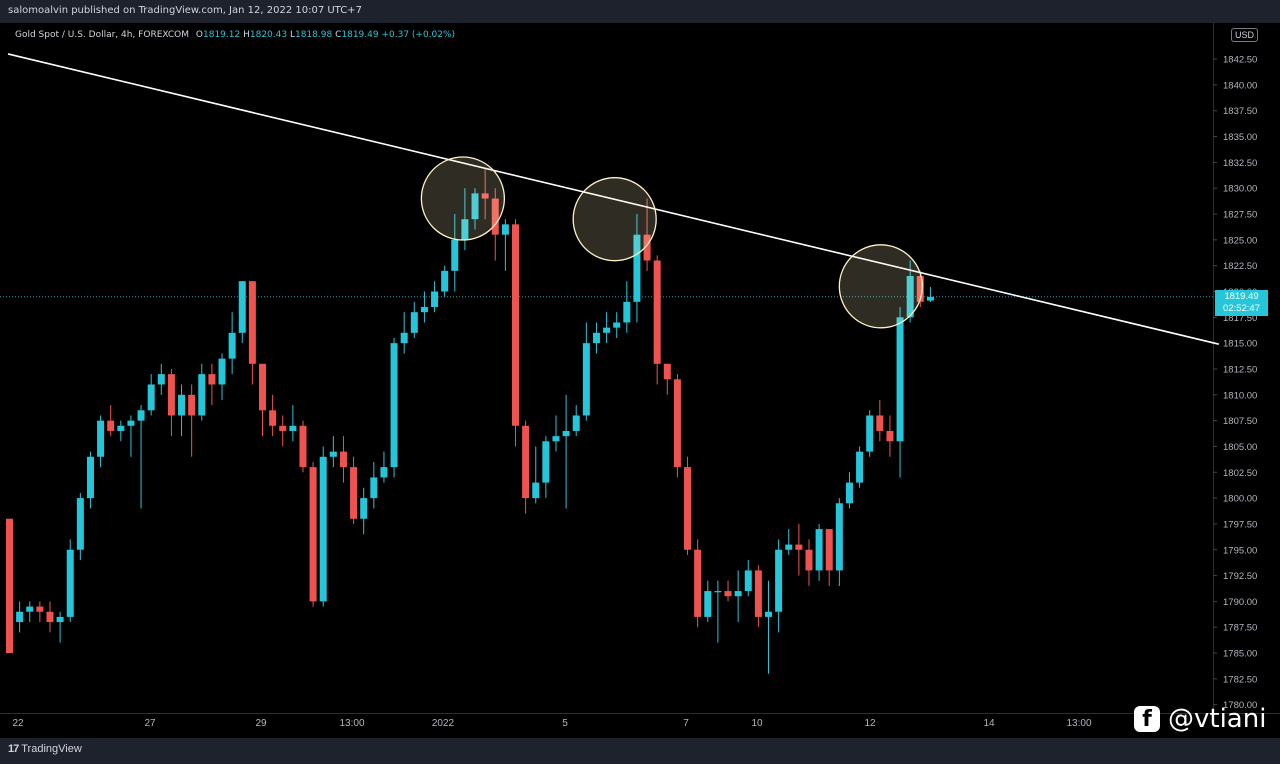 The image size is (1280, 764). I want to click on currency-button: USD, so click(1245, 35).